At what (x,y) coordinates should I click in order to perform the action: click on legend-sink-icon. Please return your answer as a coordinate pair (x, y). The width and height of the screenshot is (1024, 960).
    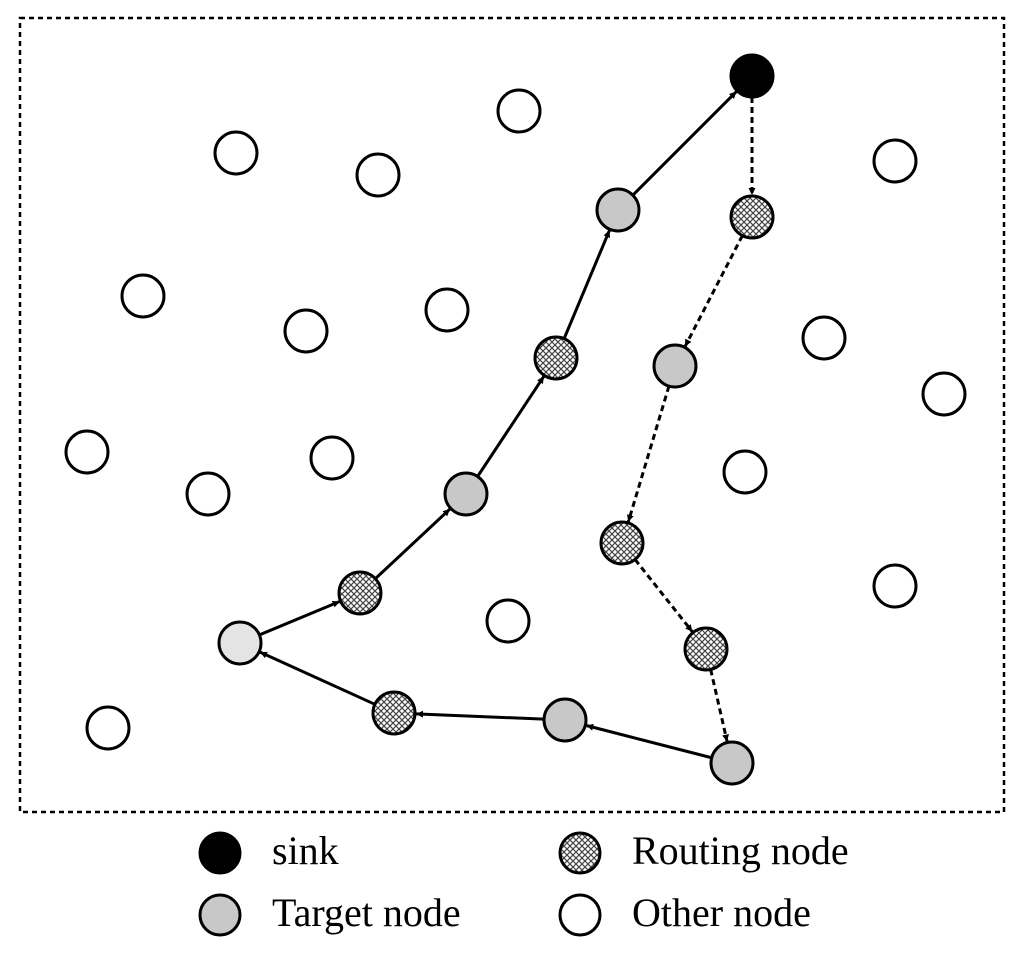
    Looking at the image, I should click on (220, 853).